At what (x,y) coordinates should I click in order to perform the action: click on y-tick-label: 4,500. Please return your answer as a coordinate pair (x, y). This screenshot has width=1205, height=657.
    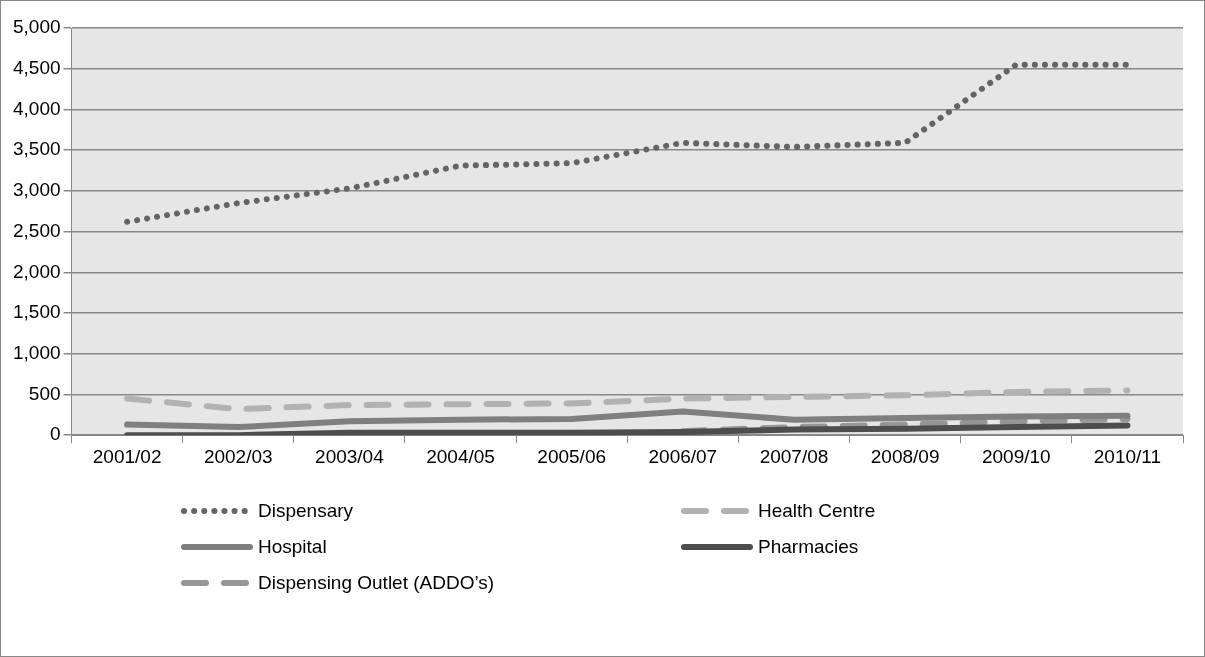
    Looking at the image, I should click on (37, 67).